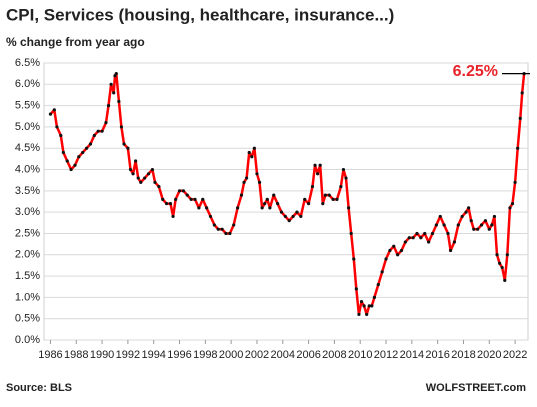 The width and height of the screenshot is (537, 407). I want to click on source: Source: BLS, so click(39, 388).